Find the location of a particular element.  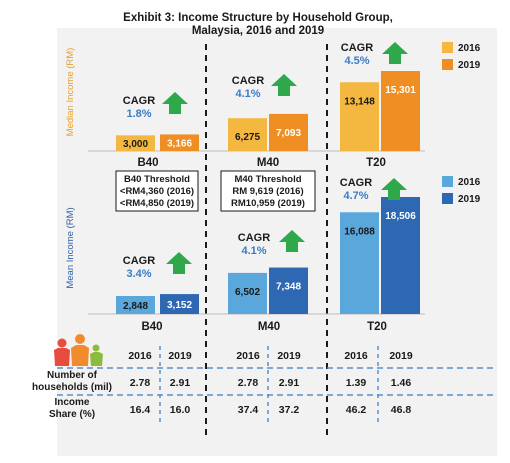

mean-group-label-t20: T20 is located at coordinates (377, 327).